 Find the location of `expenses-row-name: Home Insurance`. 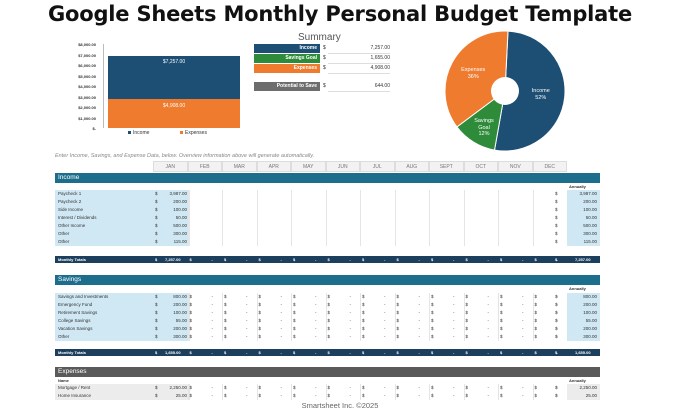

expenses-row-name: Home Insurance is located at coordinates (75, 395).